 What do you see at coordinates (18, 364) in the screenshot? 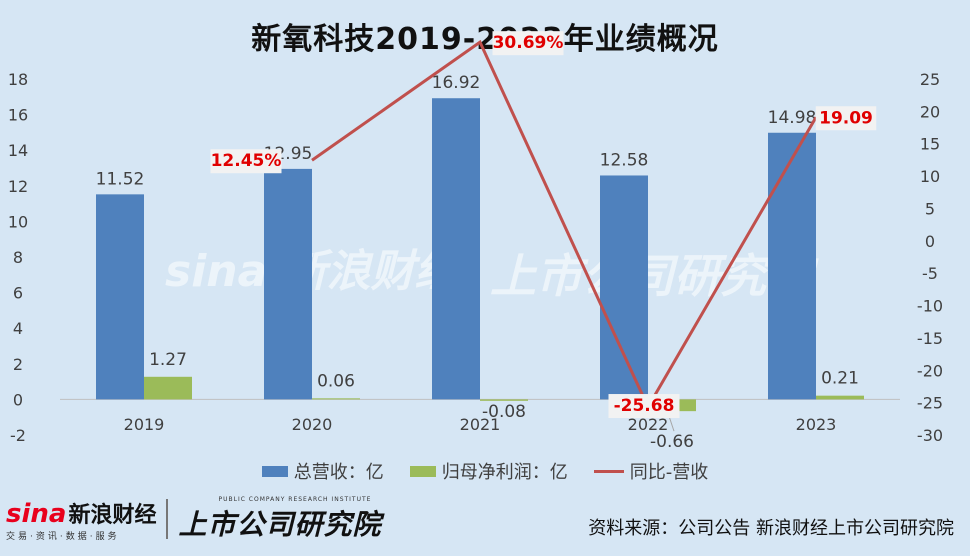
I see `y-left-tick-label: 2` at bounding box center [18, 364].